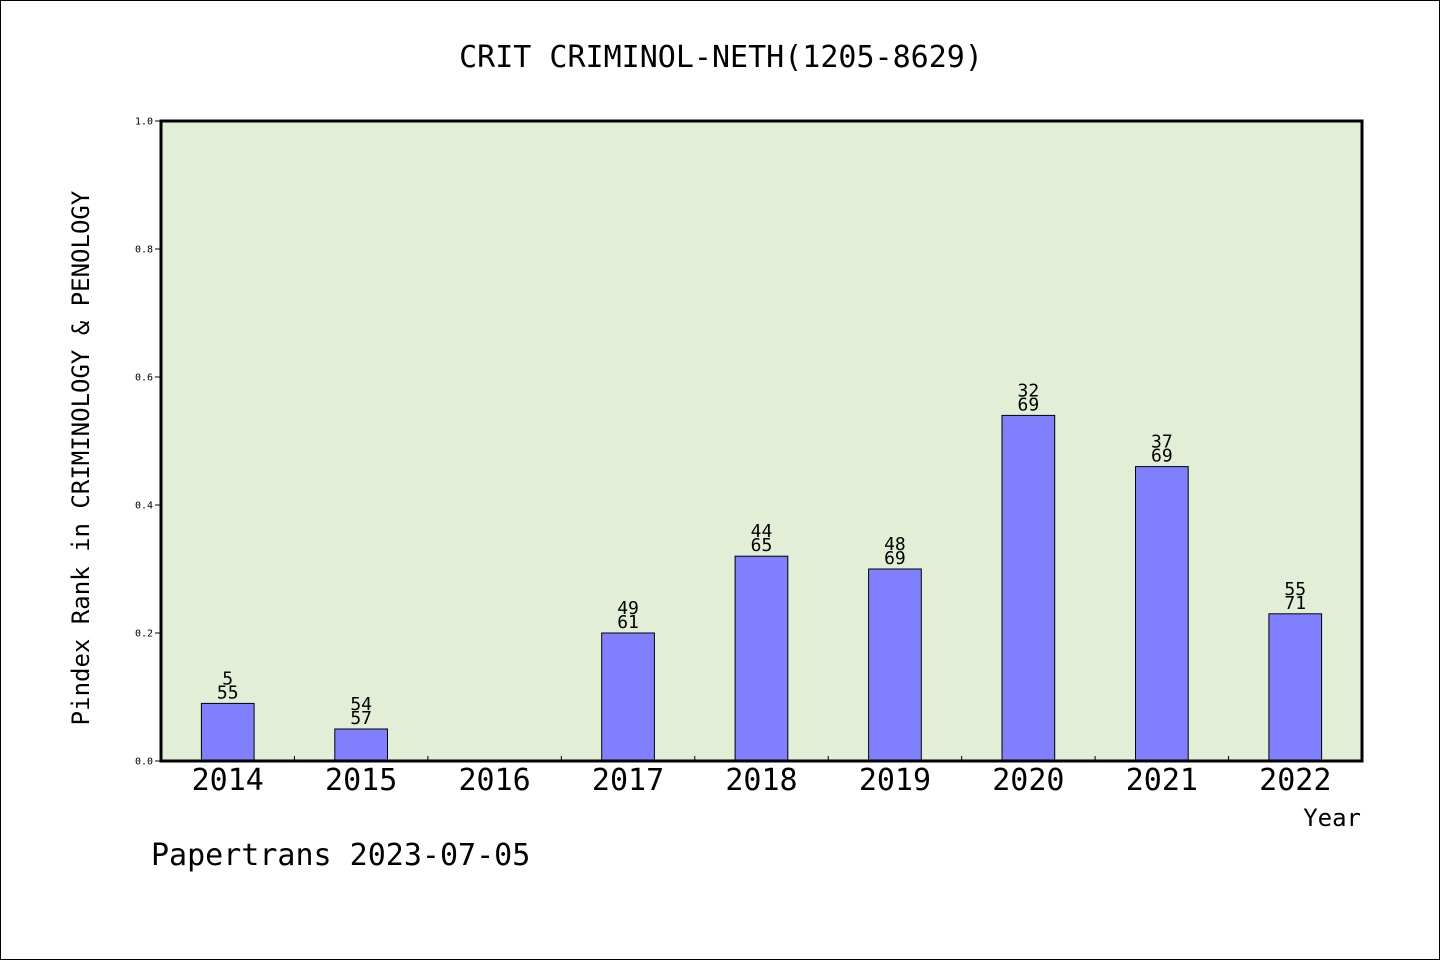  Describe the element at coordinates (628, 780) in the screenshot. I see `x-tick-label-2017: 2017` at that location.